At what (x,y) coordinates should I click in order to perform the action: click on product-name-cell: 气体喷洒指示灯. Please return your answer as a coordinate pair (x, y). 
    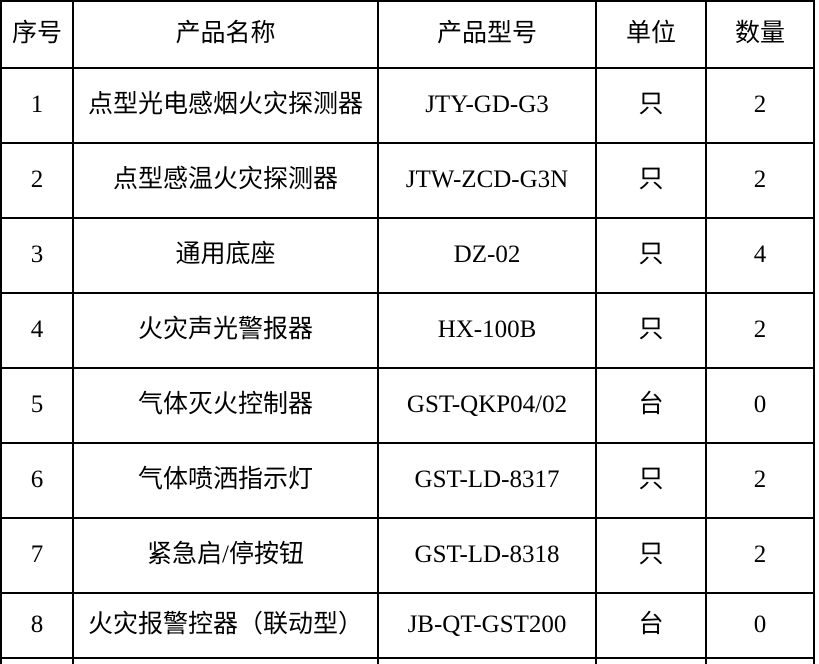
    Looking at the image, I should click on (225, 480).